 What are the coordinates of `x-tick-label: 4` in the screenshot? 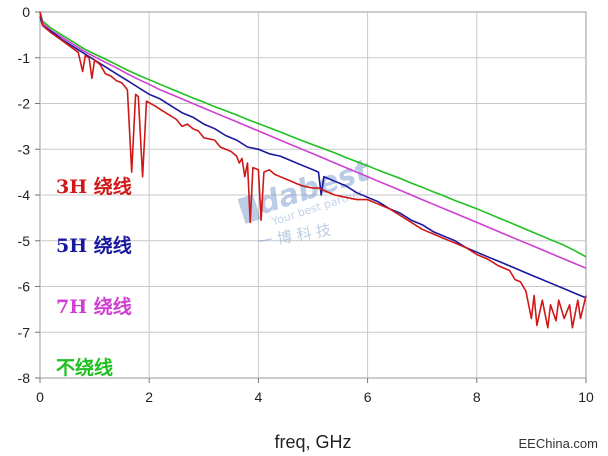 It's located at (259, 397).